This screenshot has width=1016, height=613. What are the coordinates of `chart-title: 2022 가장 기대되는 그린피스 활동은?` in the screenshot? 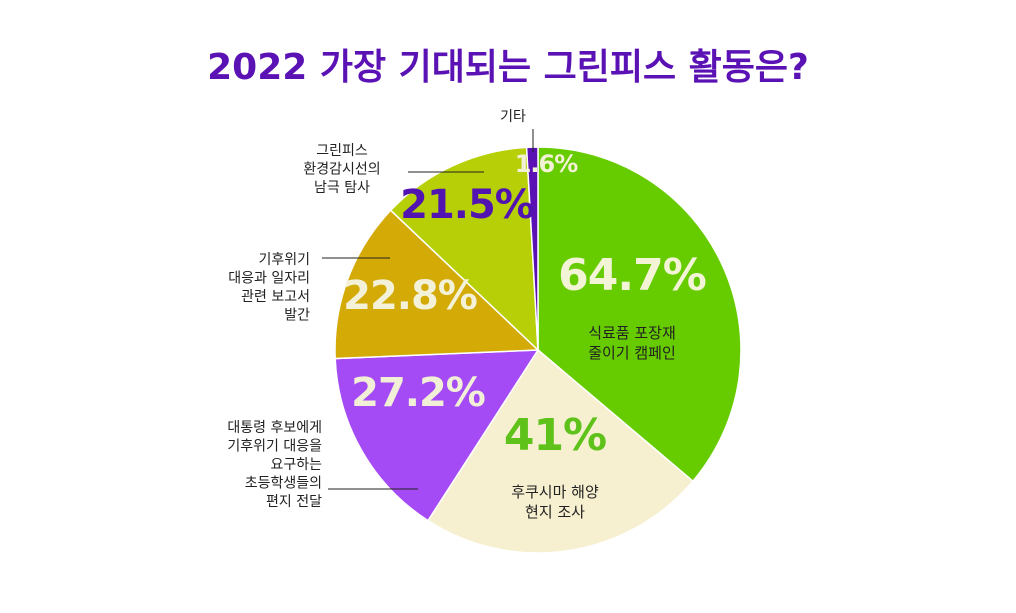 It's located at (508, 67).